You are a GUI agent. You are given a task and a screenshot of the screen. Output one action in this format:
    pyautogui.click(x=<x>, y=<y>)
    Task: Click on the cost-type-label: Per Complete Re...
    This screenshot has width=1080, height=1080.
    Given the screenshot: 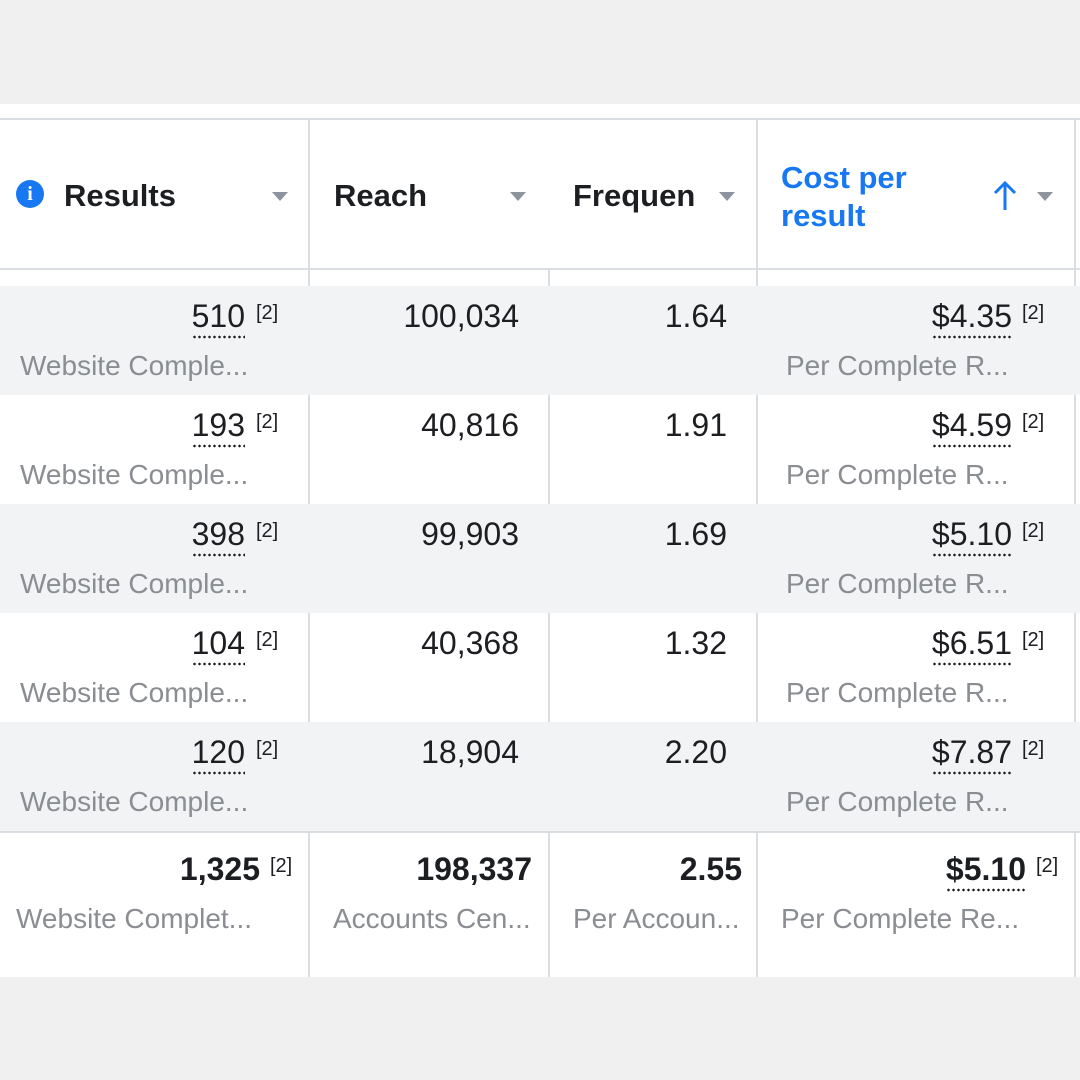 What is the action you would take?
    pyautogui.click(x=900, y=918)
    